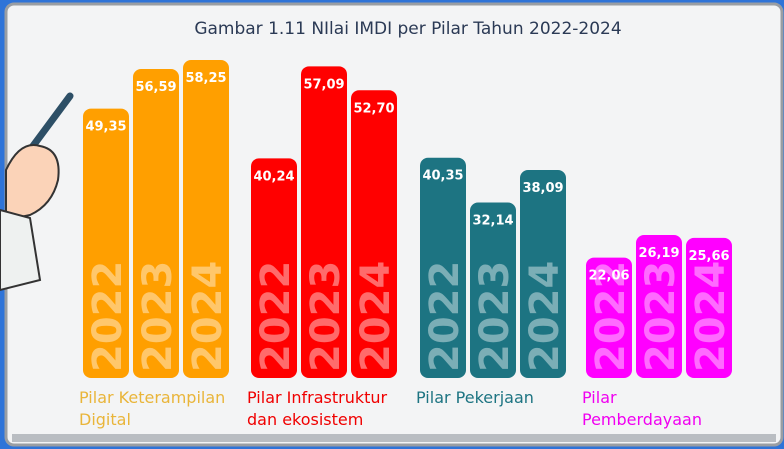 The height and width of the screenshot is (449, 784). What do you see at coordinates (155, 87) in the screenshot?
I see `value-label: 56,59` at bounding box center [155, 87].